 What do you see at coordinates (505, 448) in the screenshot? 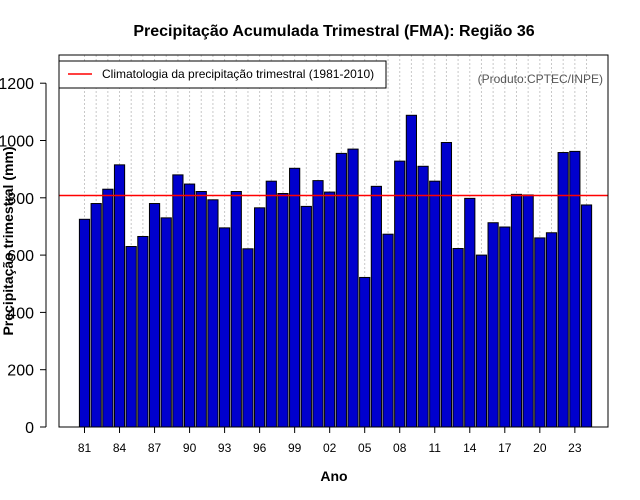
I see `x-tick-label: 17` at bounding box center [505, 448].